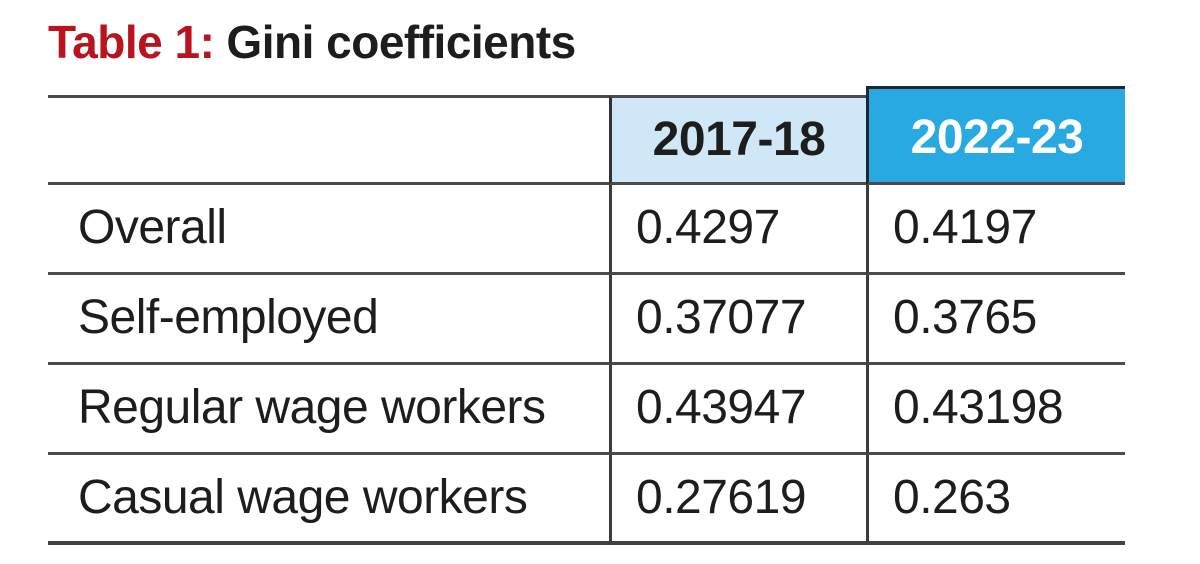 This screenshot has width=1200, height=564. Describe the element at coordinates (995, 135) in the screenshot. I see `header-2022-23: 2022-23` at that location.